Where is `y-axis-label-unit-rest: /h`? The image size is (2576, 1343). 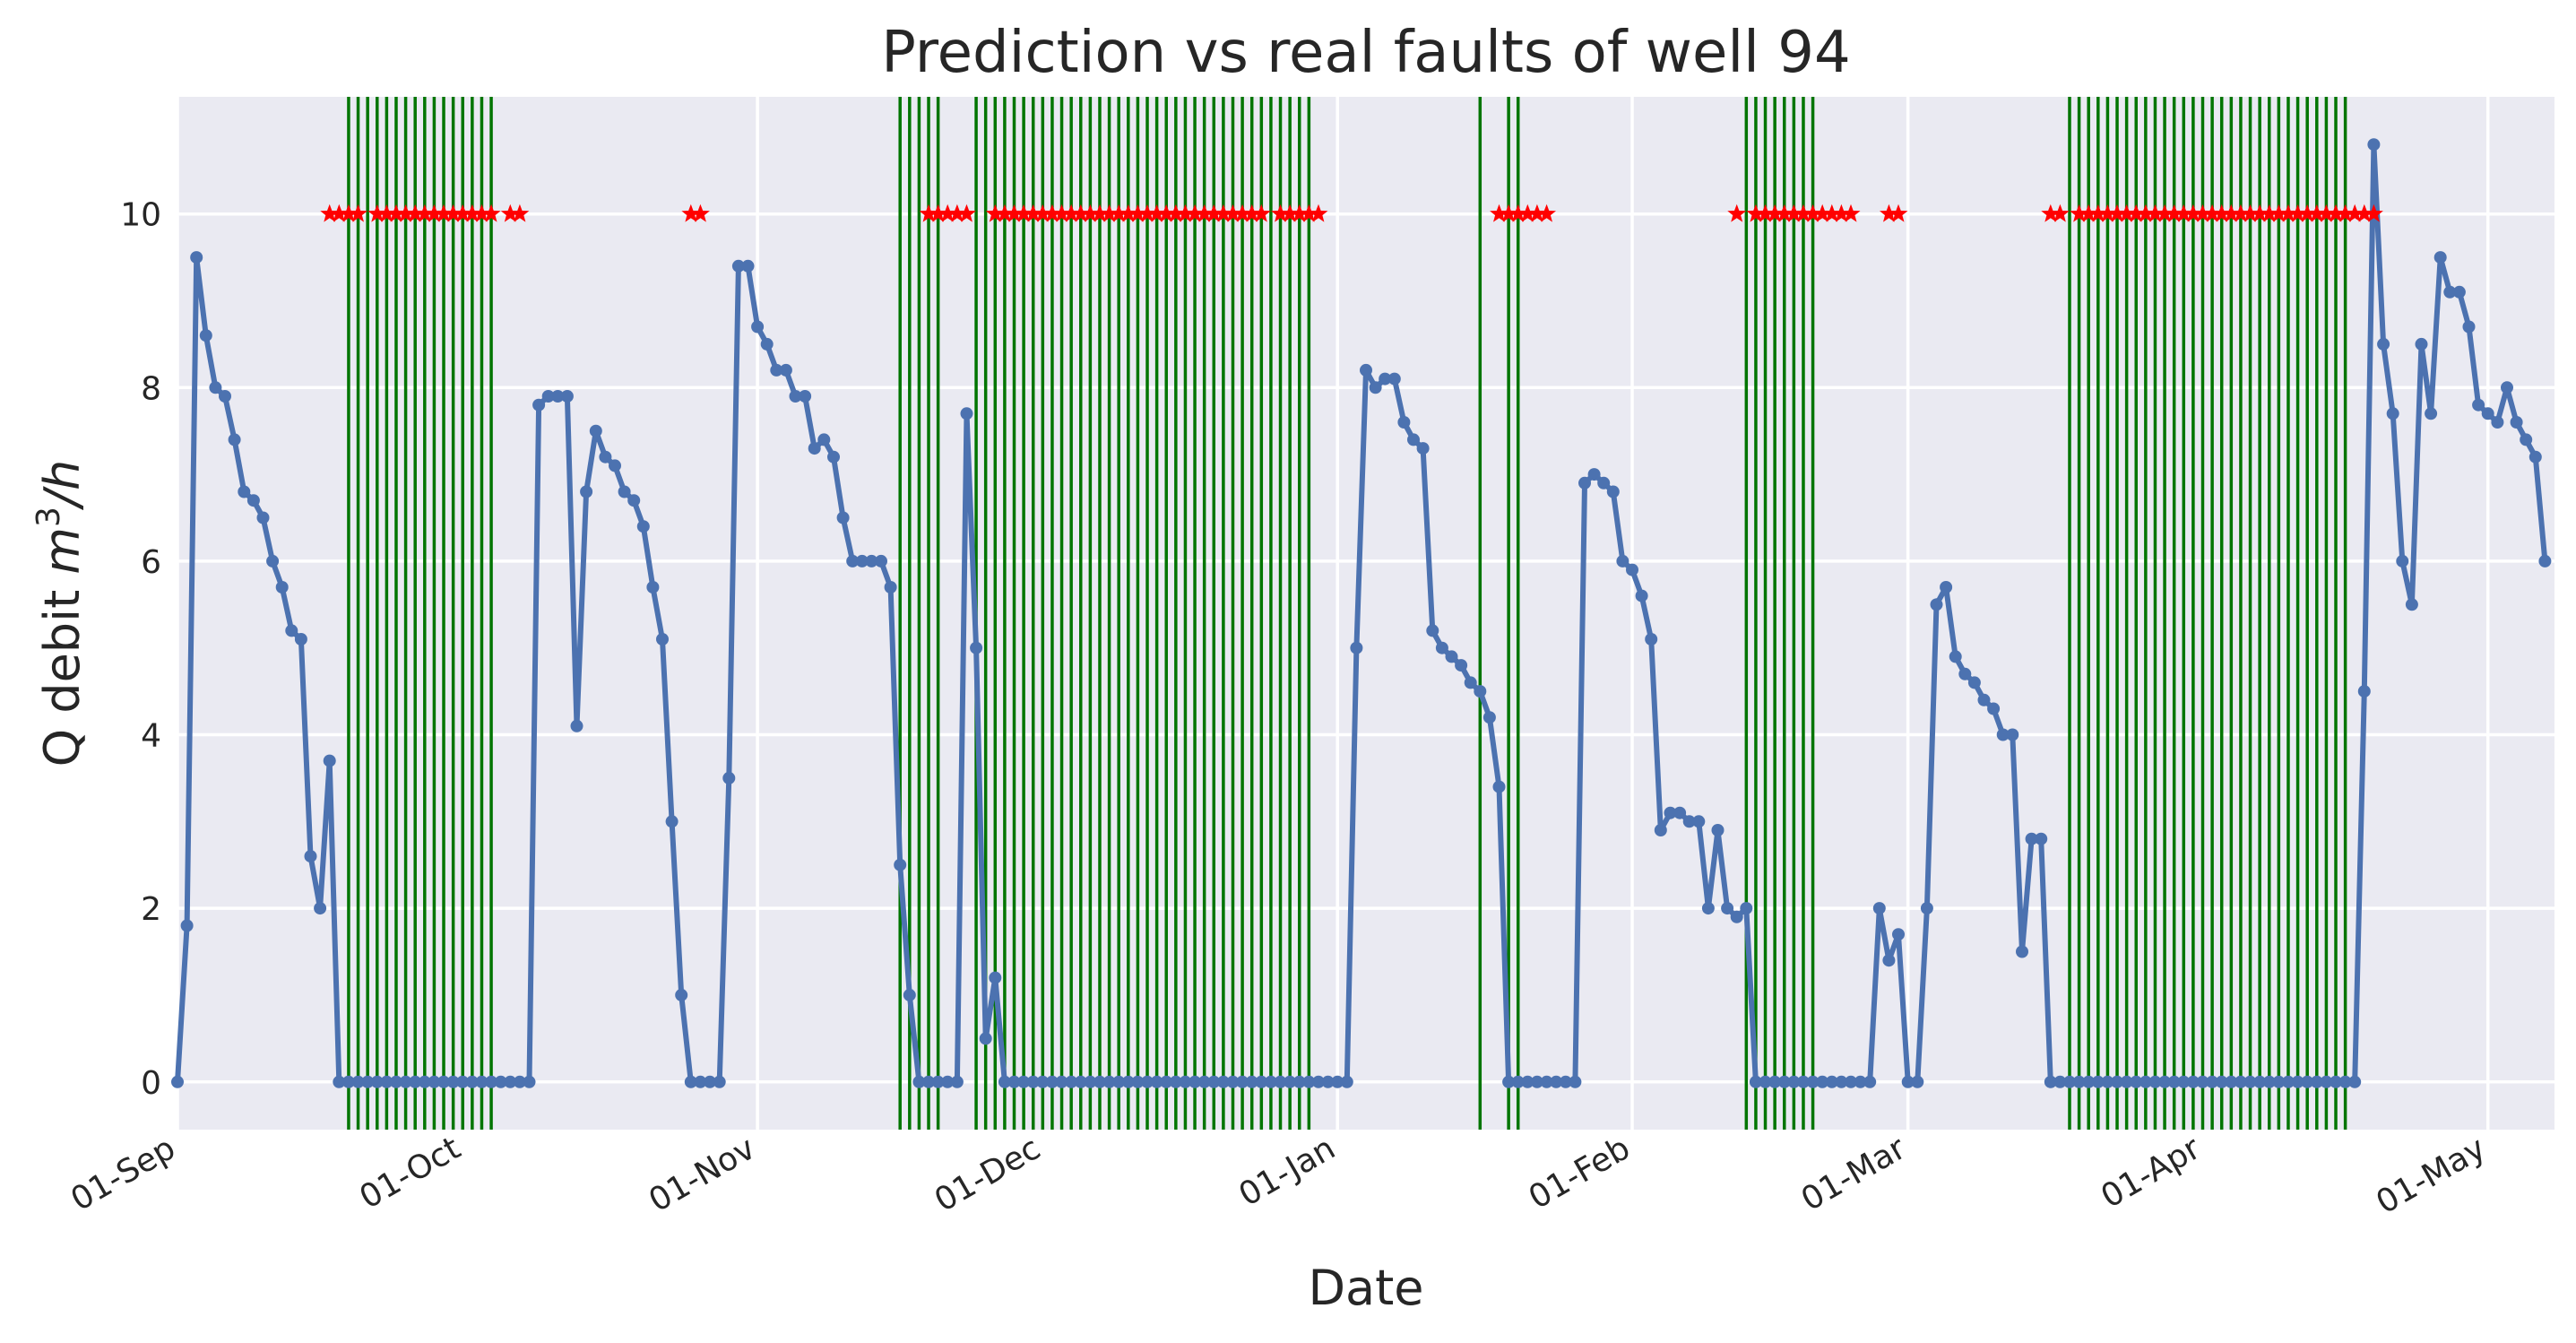
y-axis-label-unit-rest: /h is located at coordinates (62, 485).